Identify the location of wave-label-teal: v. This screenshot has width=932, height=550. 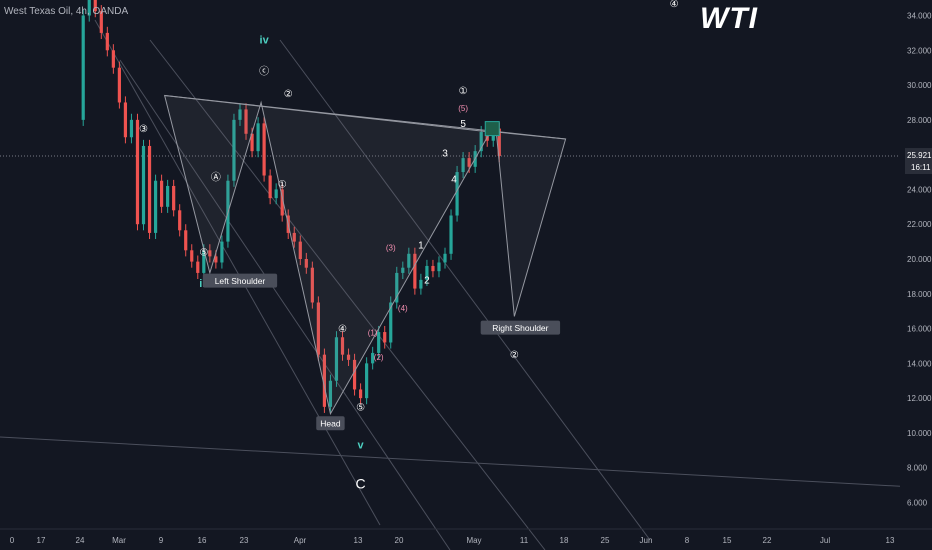
(361, 446).